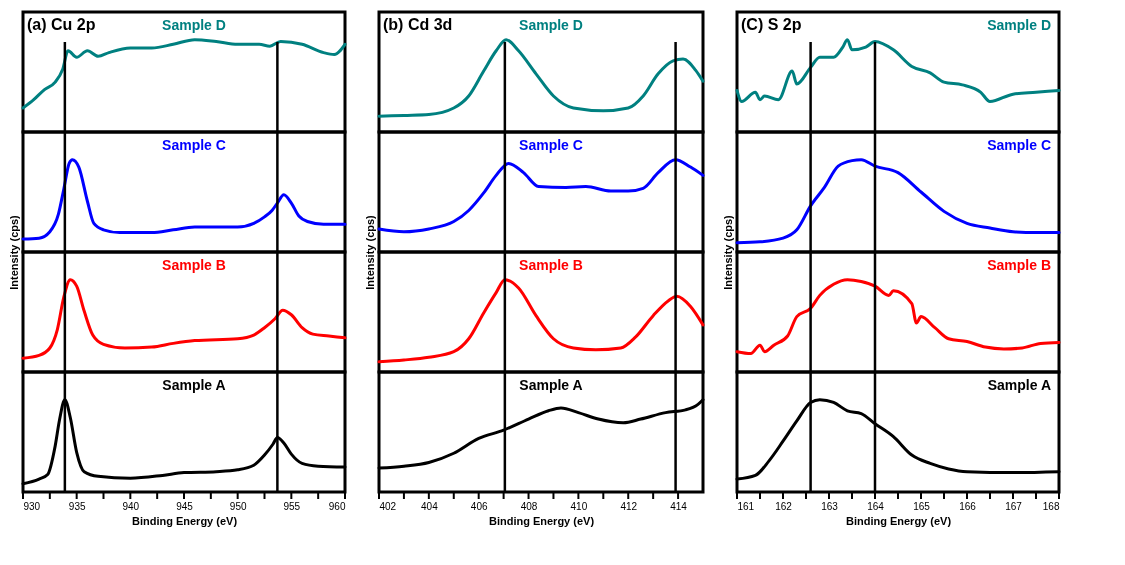 This screenshot has width=1125, height=565. Describe the element at coordinates (61, 24) in the screenshot. I see `text: (a) Cu 2p` at that location.